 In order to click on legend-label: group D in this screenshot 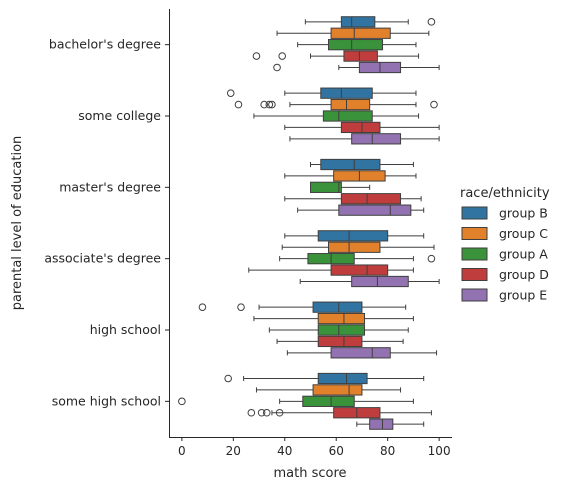, I will do `click(524, 274)`.